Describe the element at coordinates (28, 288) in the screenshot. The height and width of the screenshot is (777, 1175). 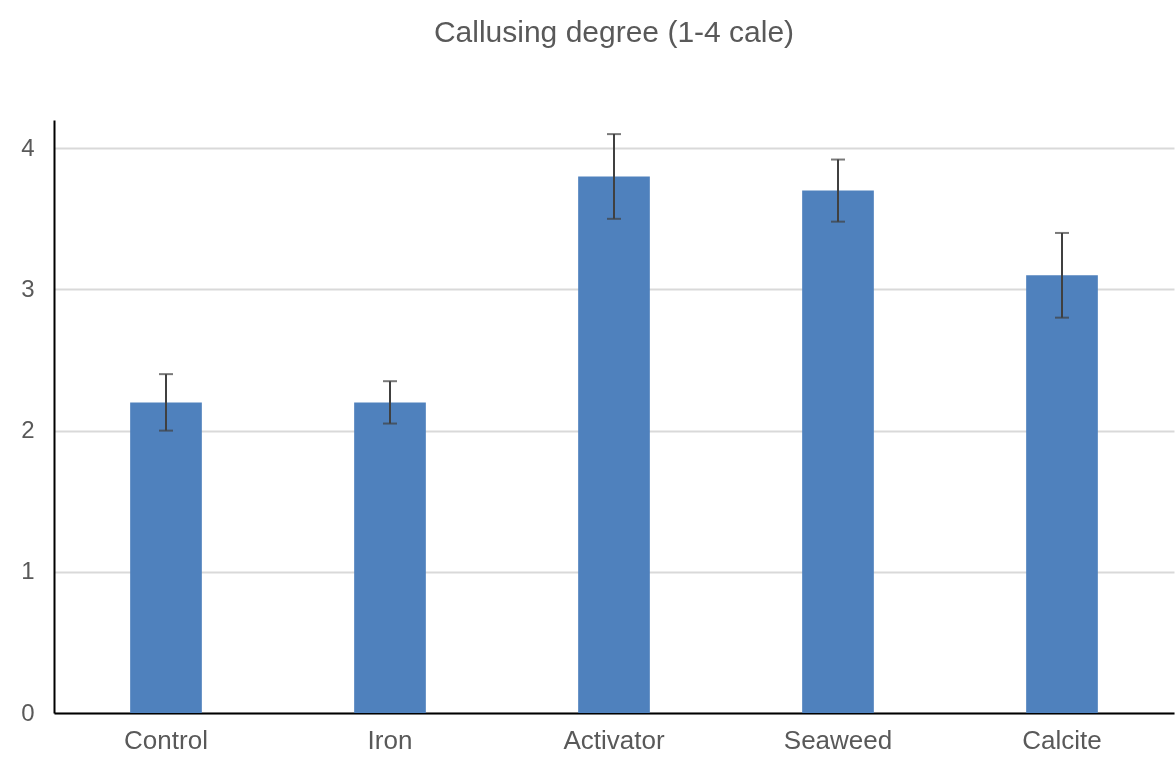
I see `y-tick-label: 3` at that location.